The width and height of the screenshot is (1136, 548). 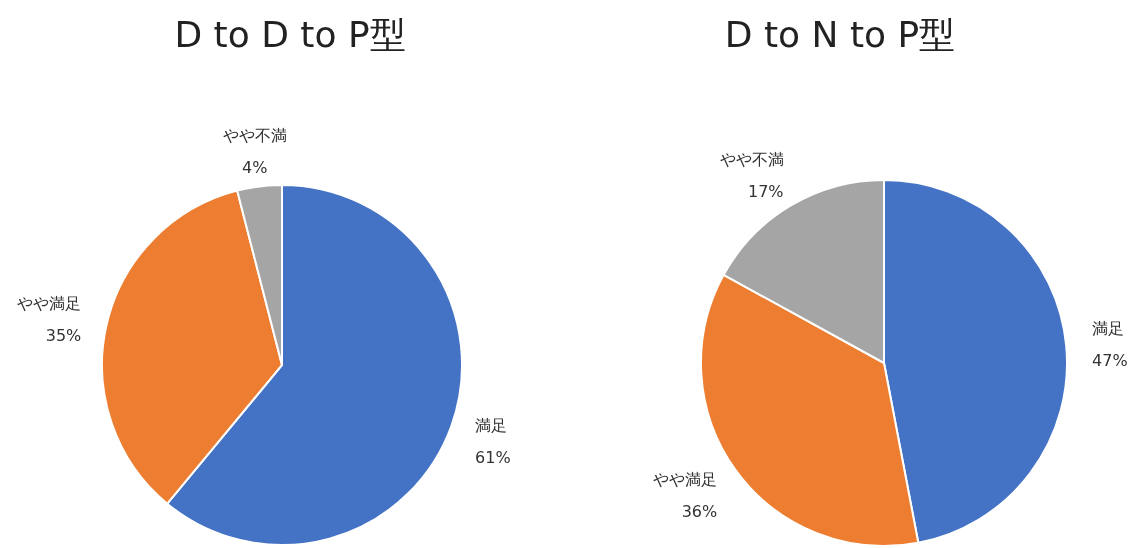 I want to click on data-label: 17%, so click(x=765, y=191).